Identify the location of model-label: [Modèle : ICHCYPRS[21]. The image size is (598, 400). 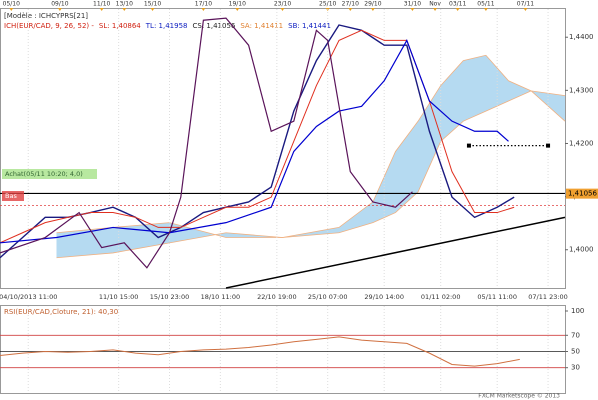
(46, 16).